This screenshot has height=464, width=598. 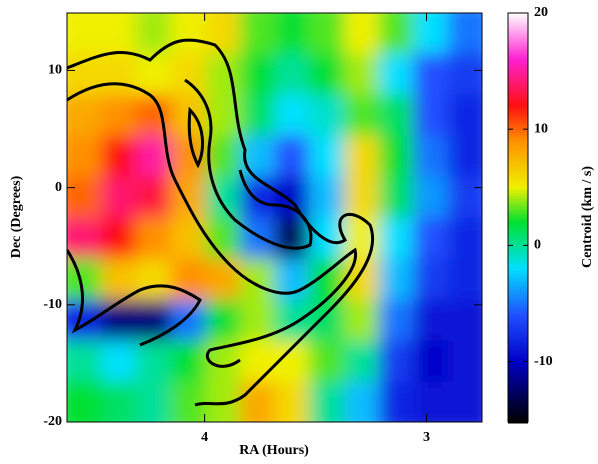 I want to click on y-tick-label: -20, so click(x=52, y=421).